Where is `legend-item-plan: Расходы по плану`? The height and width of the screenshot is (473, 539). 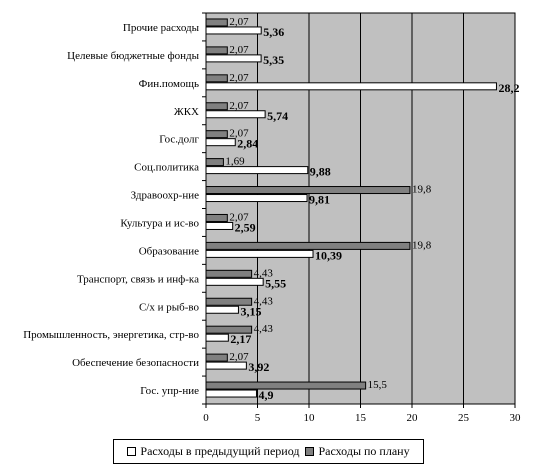 legend-item-plan: Расходы по плану is located at coordinates (357, 451).